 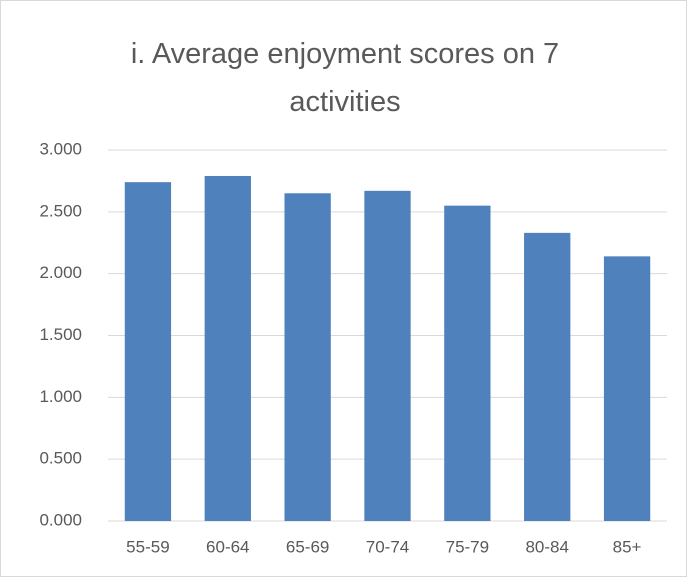 I want to click on y-tick-label: 2.000, so click(x=60, y=272).